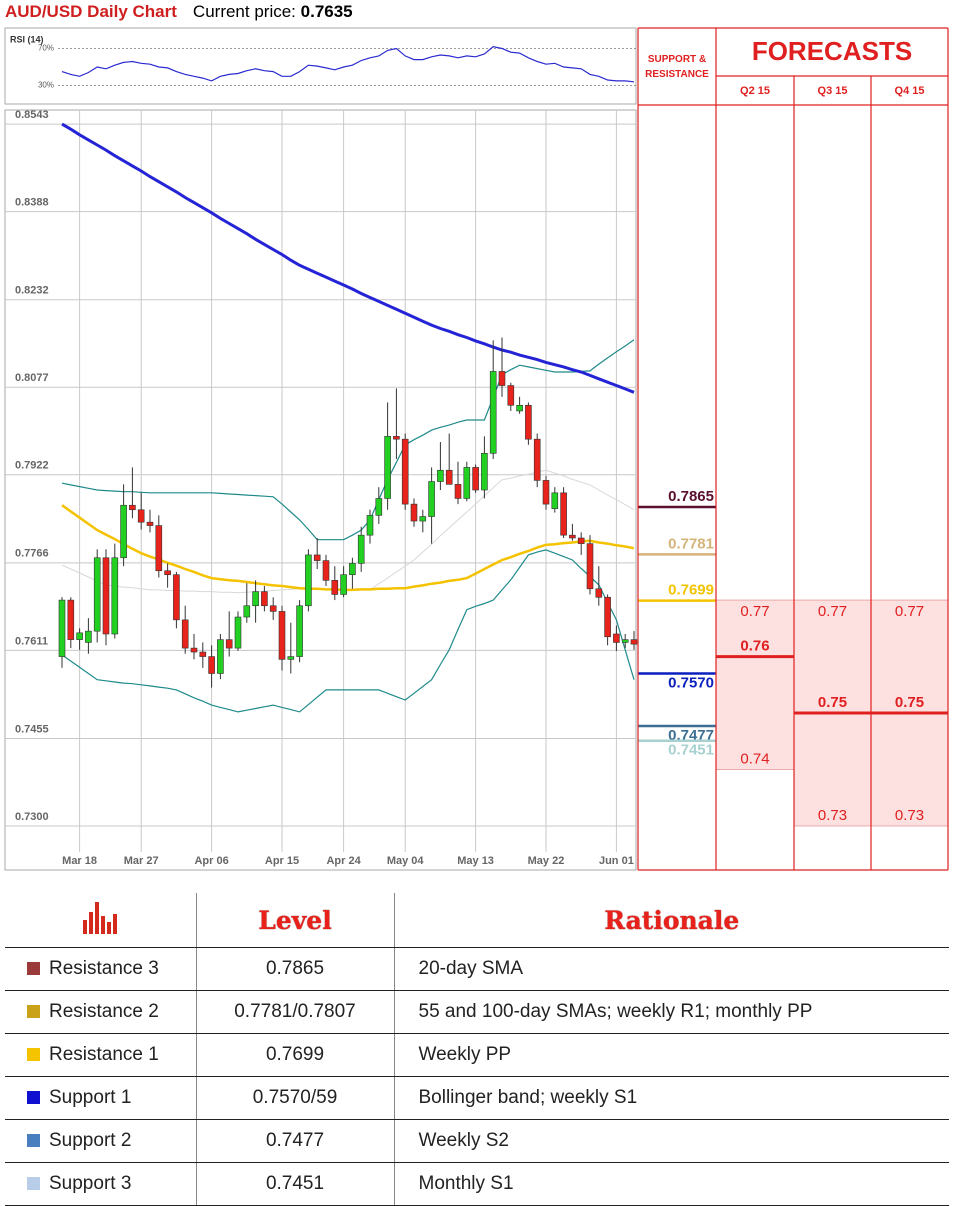 The width and height of the screenshot is (959, 1206). What do you see at coordinates (294, 1012) in the screenshot?
I see `level-value: 0.7781/0.7807` at bounding box center [294, 1012].